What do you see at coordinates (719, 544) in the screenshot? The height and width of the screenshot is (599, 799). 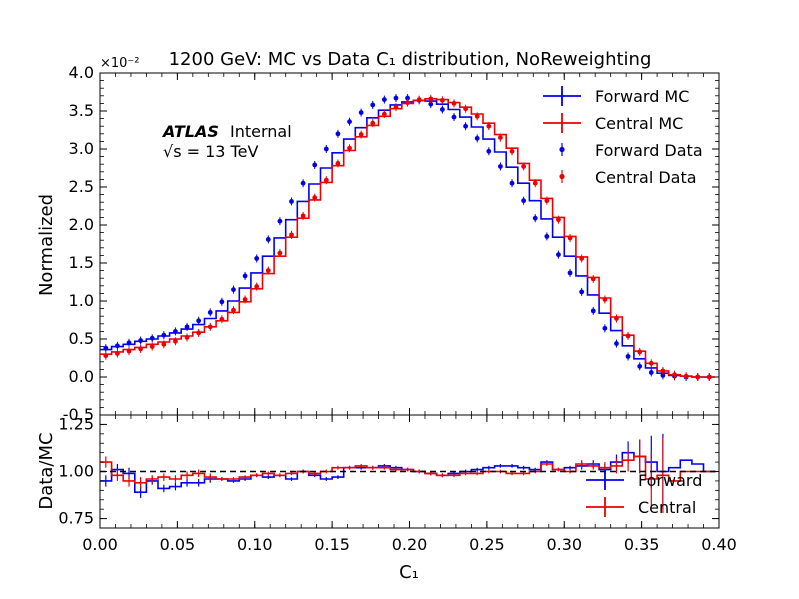 I see `x-tick-label: 0.40` at bounding box center [719, 544].